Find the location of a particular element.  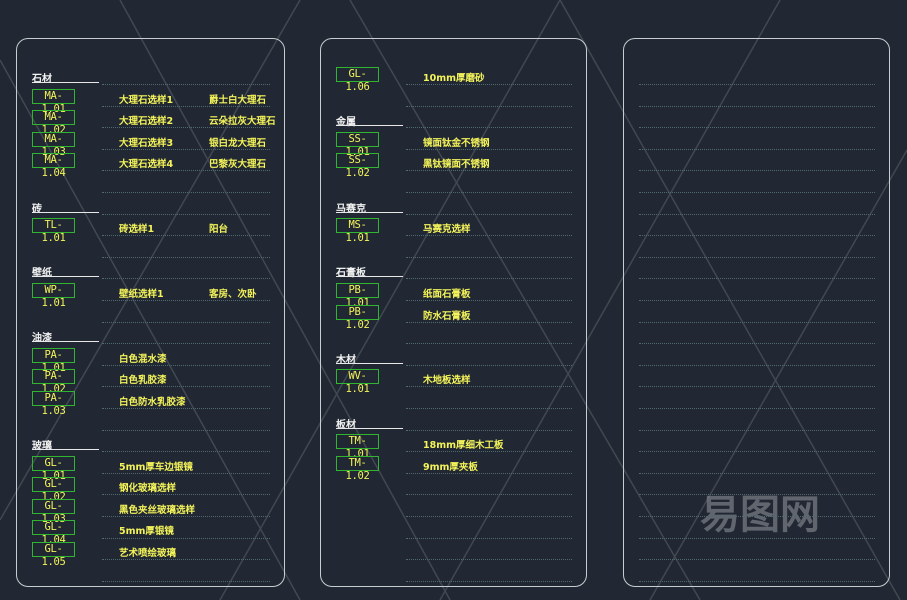

material-code: WV-1.01 is located at coordinates (357, 382).